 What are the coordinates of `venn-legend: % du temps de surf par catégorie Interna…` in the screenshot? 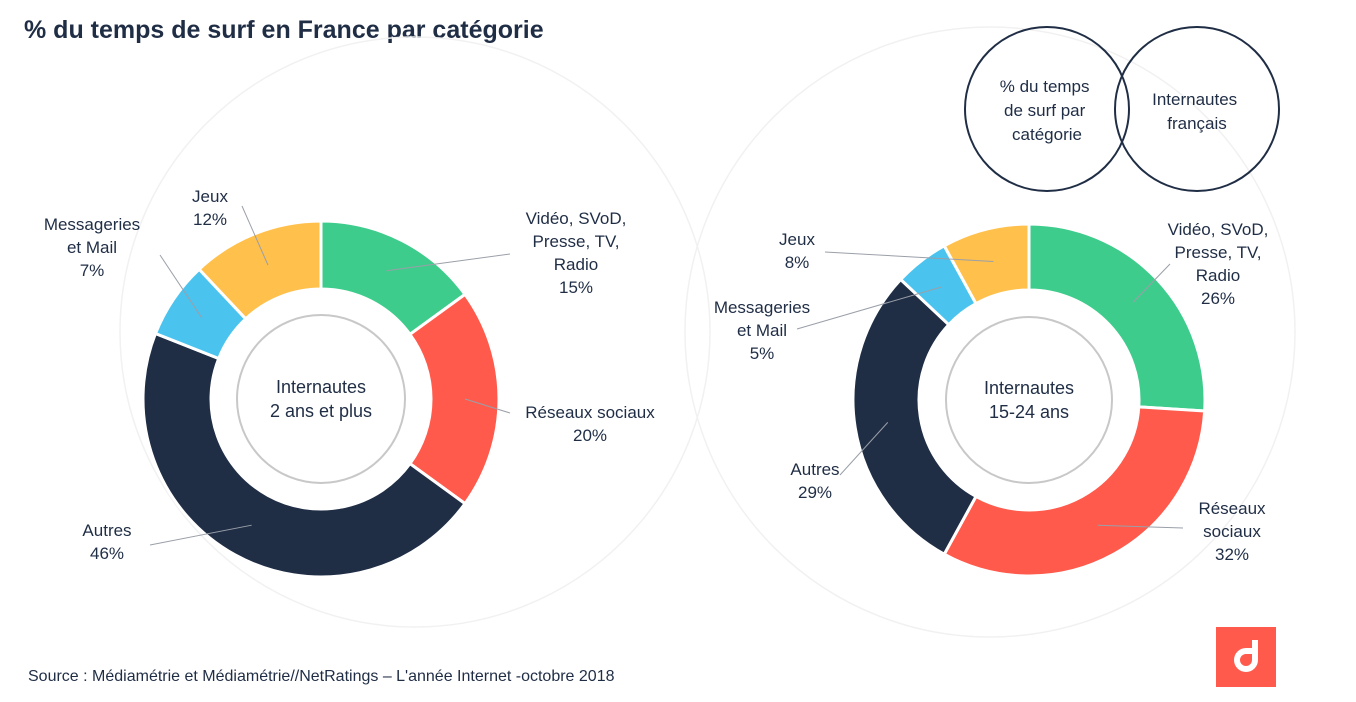 It's located at (1122, 109).